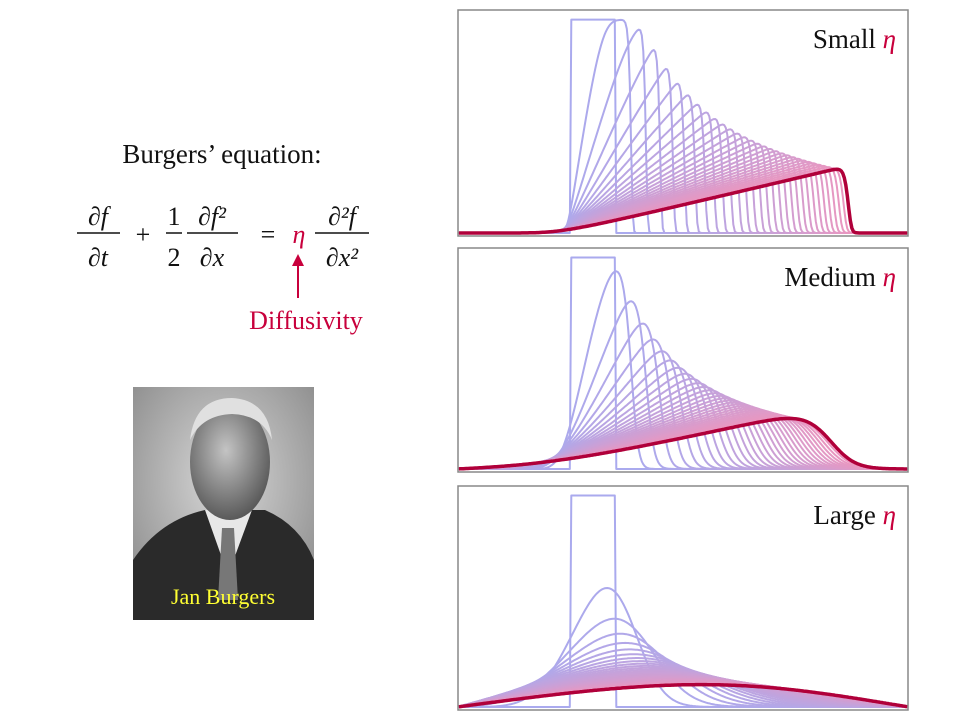 The height and width of the screenshot is (720, 960). What do you see at coordinates (344, 216) in the screenshot?
I see `eq-part: ∂²f` at bounding box center [344, 216].